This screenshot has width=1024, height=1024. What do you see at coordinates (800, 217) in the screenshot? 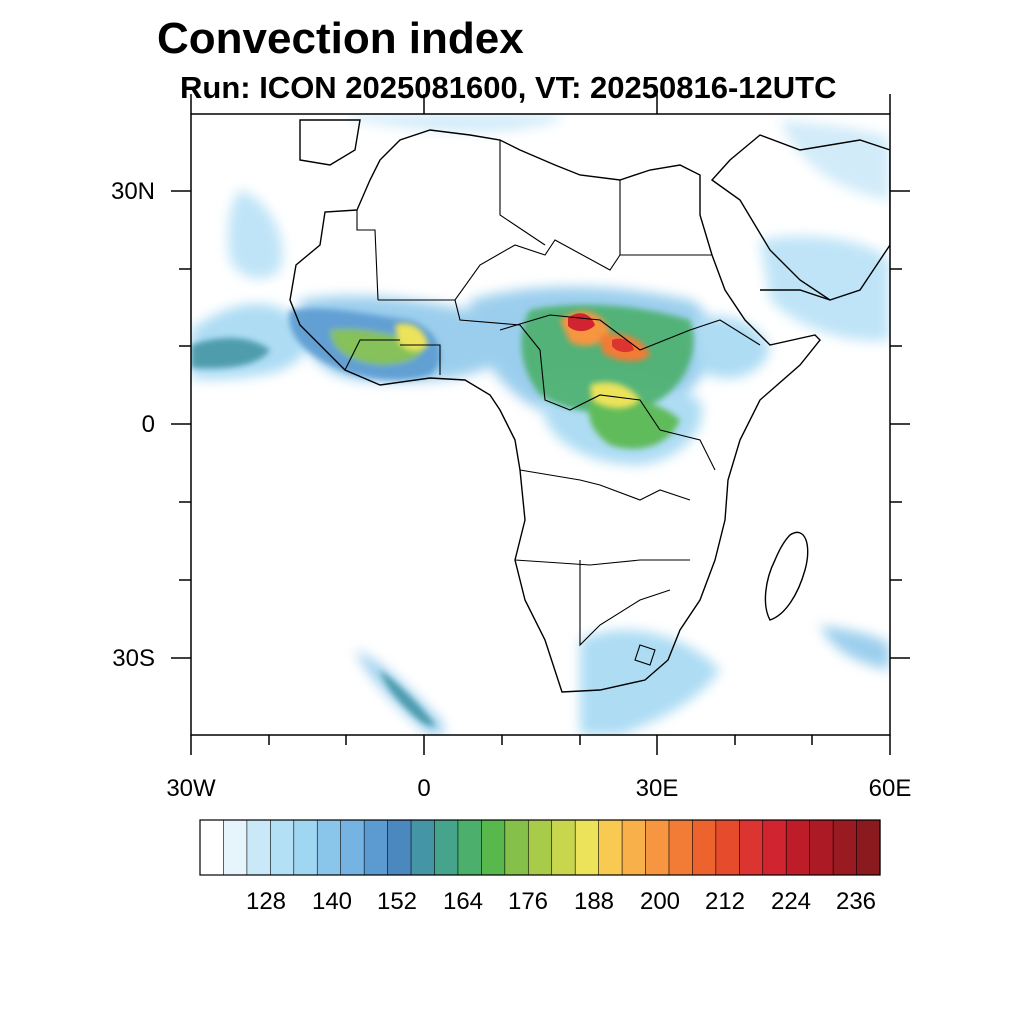
I see `arabian-peninsula` at bounding box center [800, 217].